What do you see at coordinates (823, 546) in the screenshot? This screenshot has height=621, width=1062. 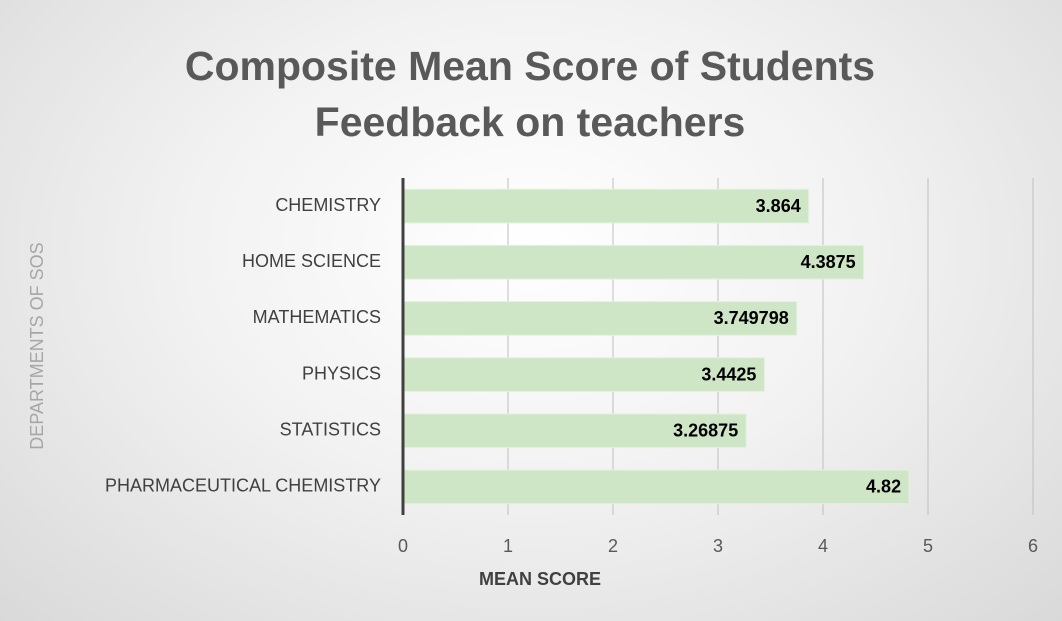 I see `x-tick-label: 4` at bounding box center [823, 546].